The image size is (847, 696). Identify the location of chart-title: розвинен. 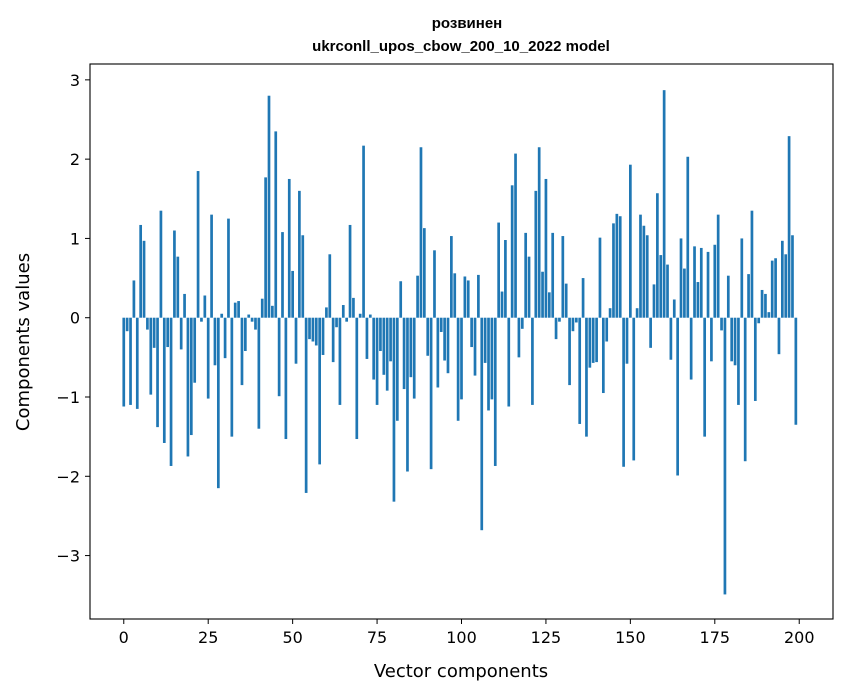
(467, 23).